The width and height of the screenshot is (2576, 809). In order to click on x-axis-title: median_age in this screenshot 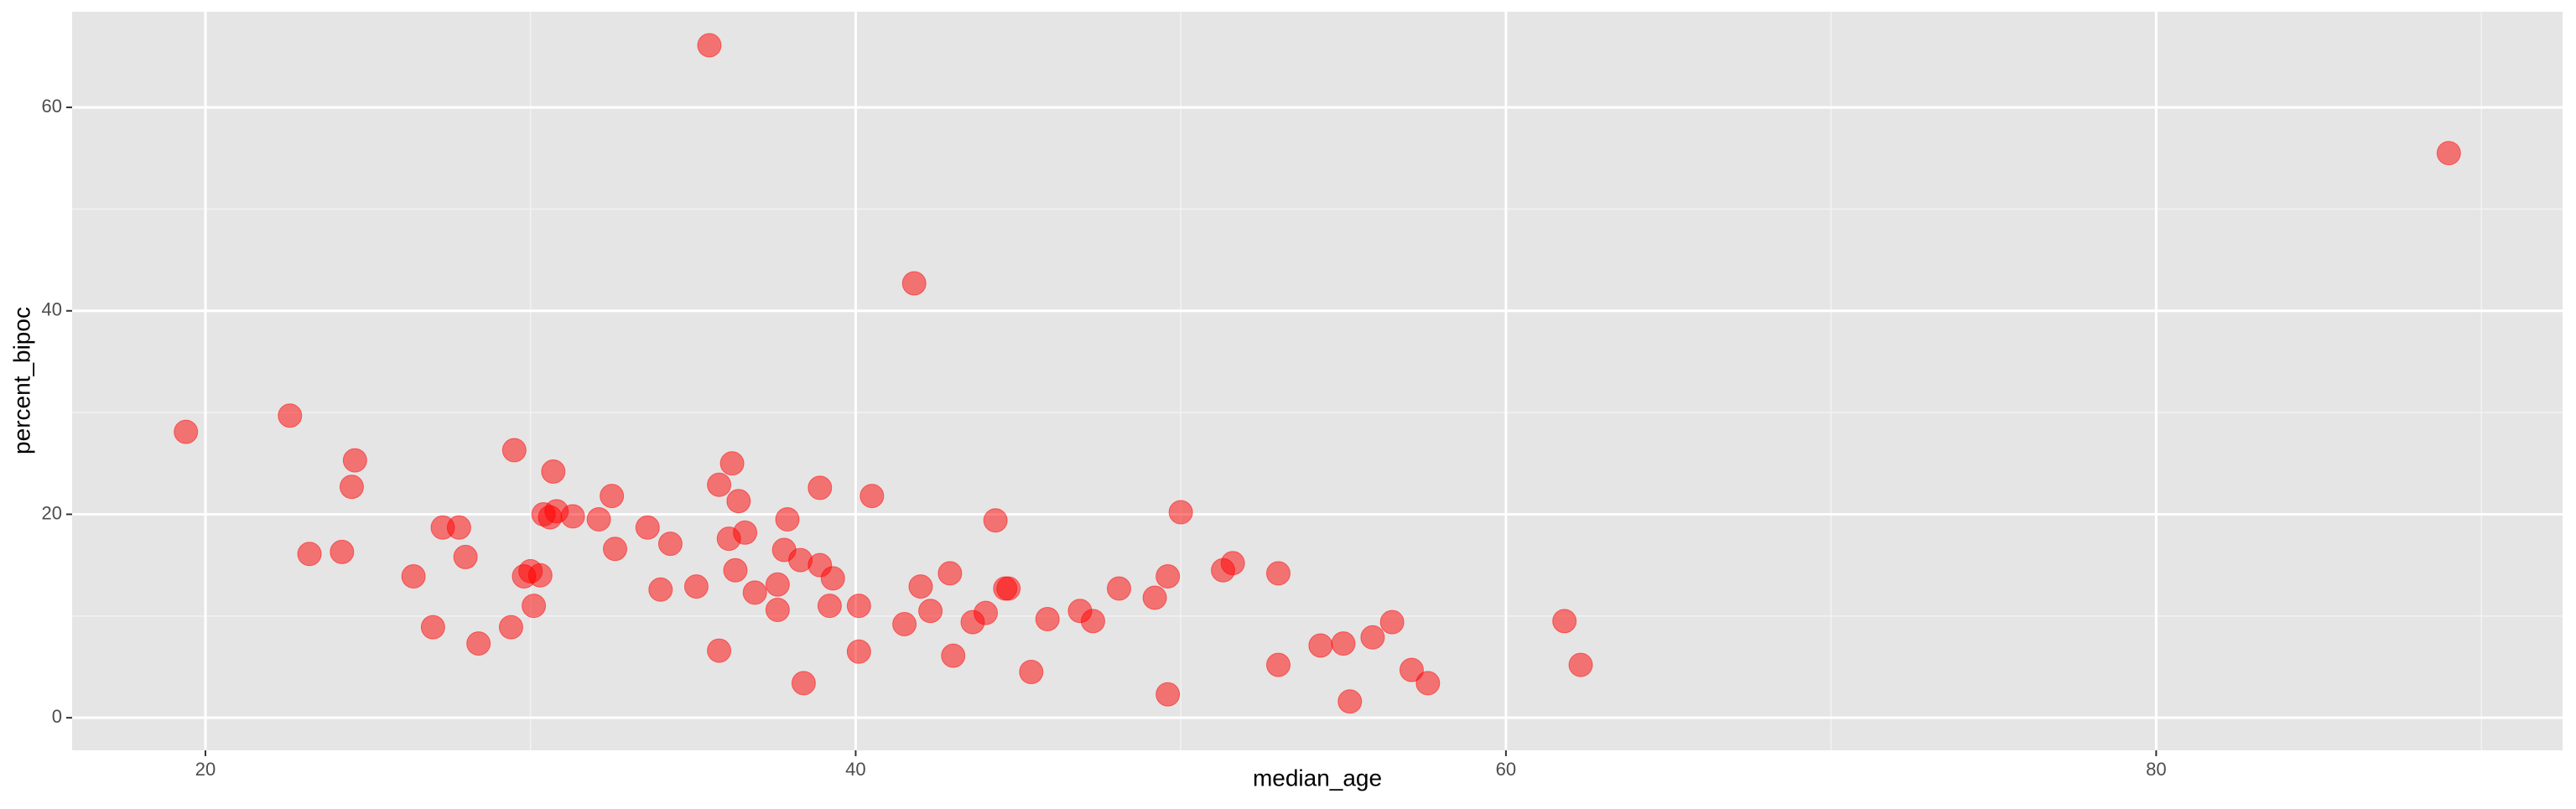, I will do `click(1317, 778)`.